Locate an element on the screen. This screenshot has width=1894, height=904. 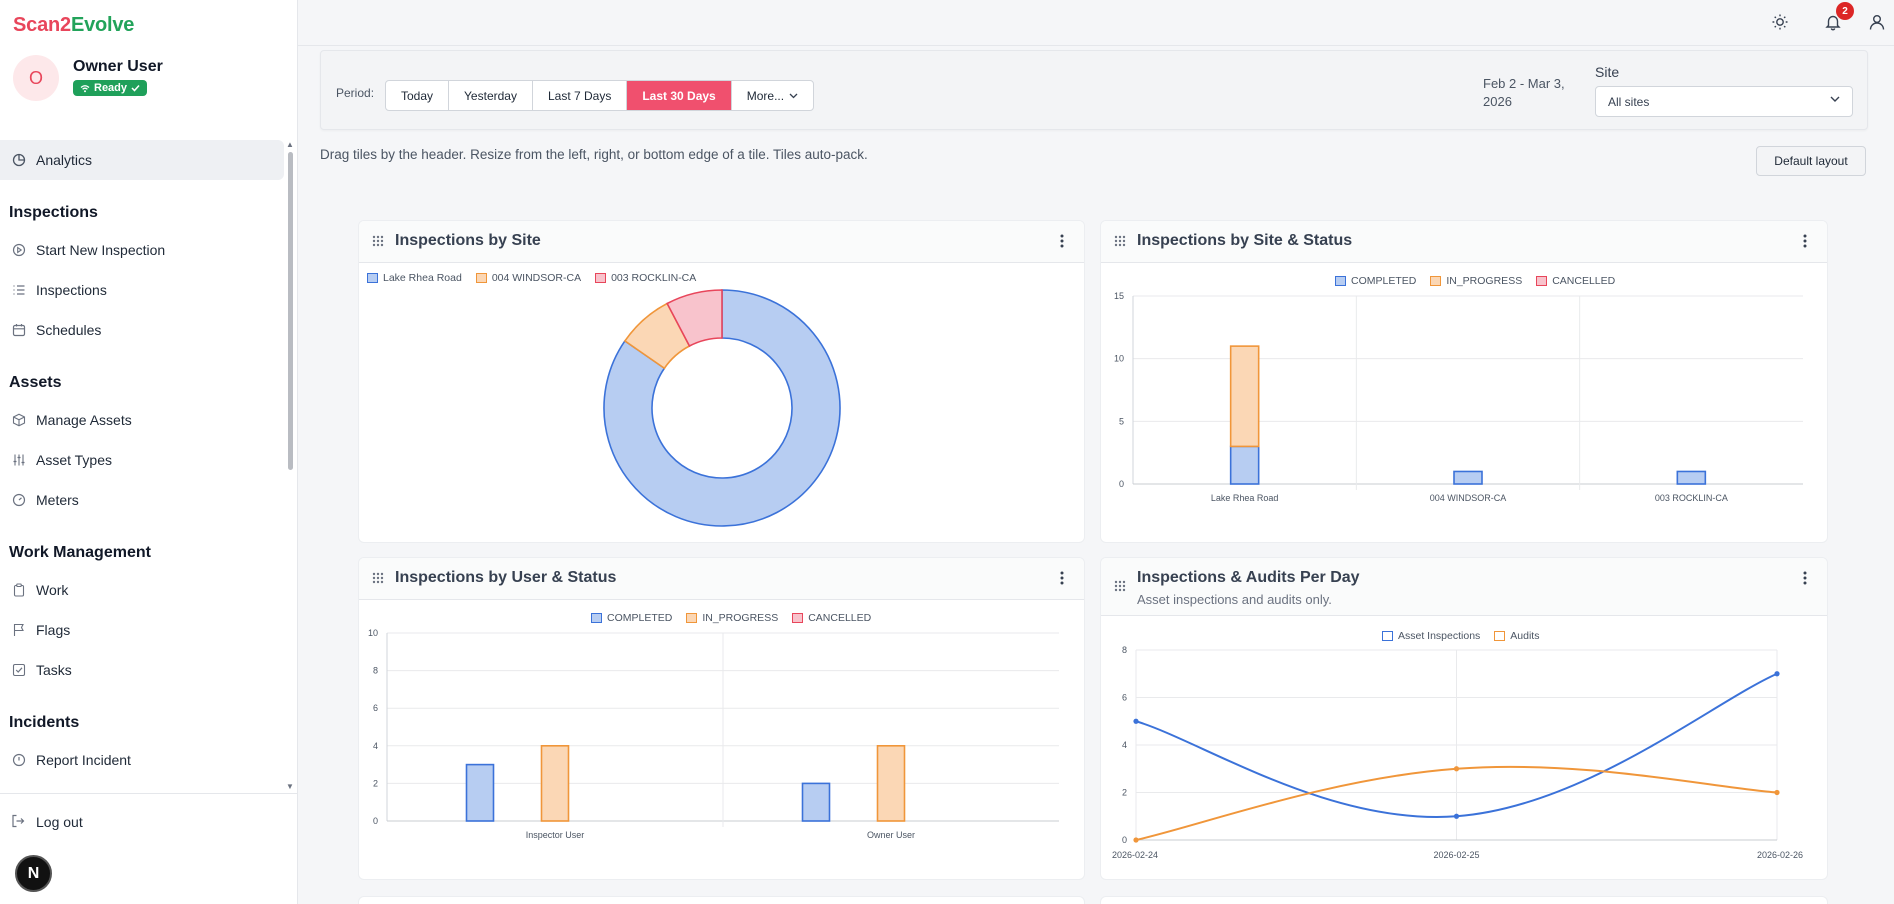
sidebar-item-analytics: Analytics is located at coordinates (142, 160).